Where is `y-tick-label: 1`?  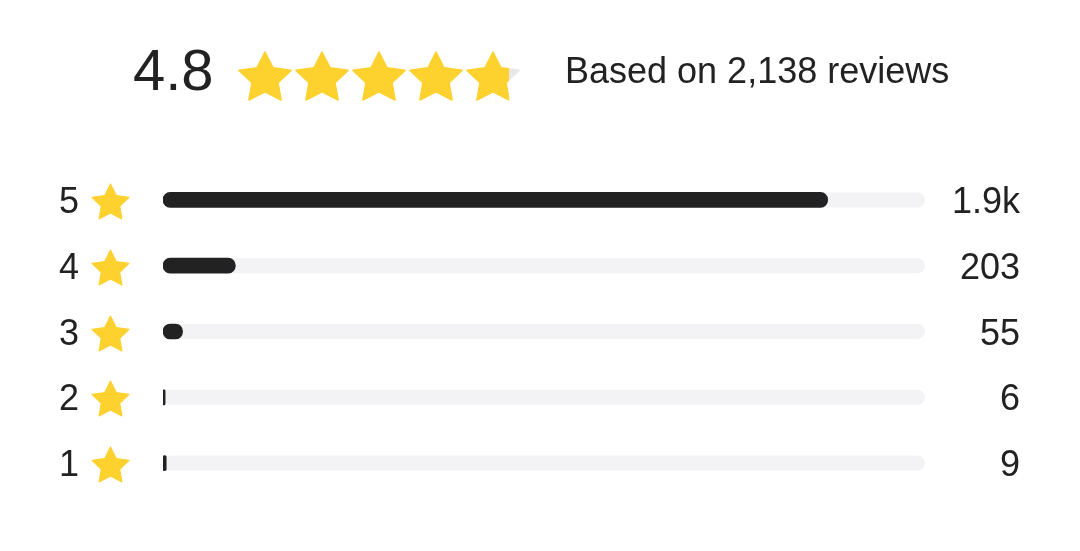 y-tick-label: 1 is located at coordinates (69, 464).